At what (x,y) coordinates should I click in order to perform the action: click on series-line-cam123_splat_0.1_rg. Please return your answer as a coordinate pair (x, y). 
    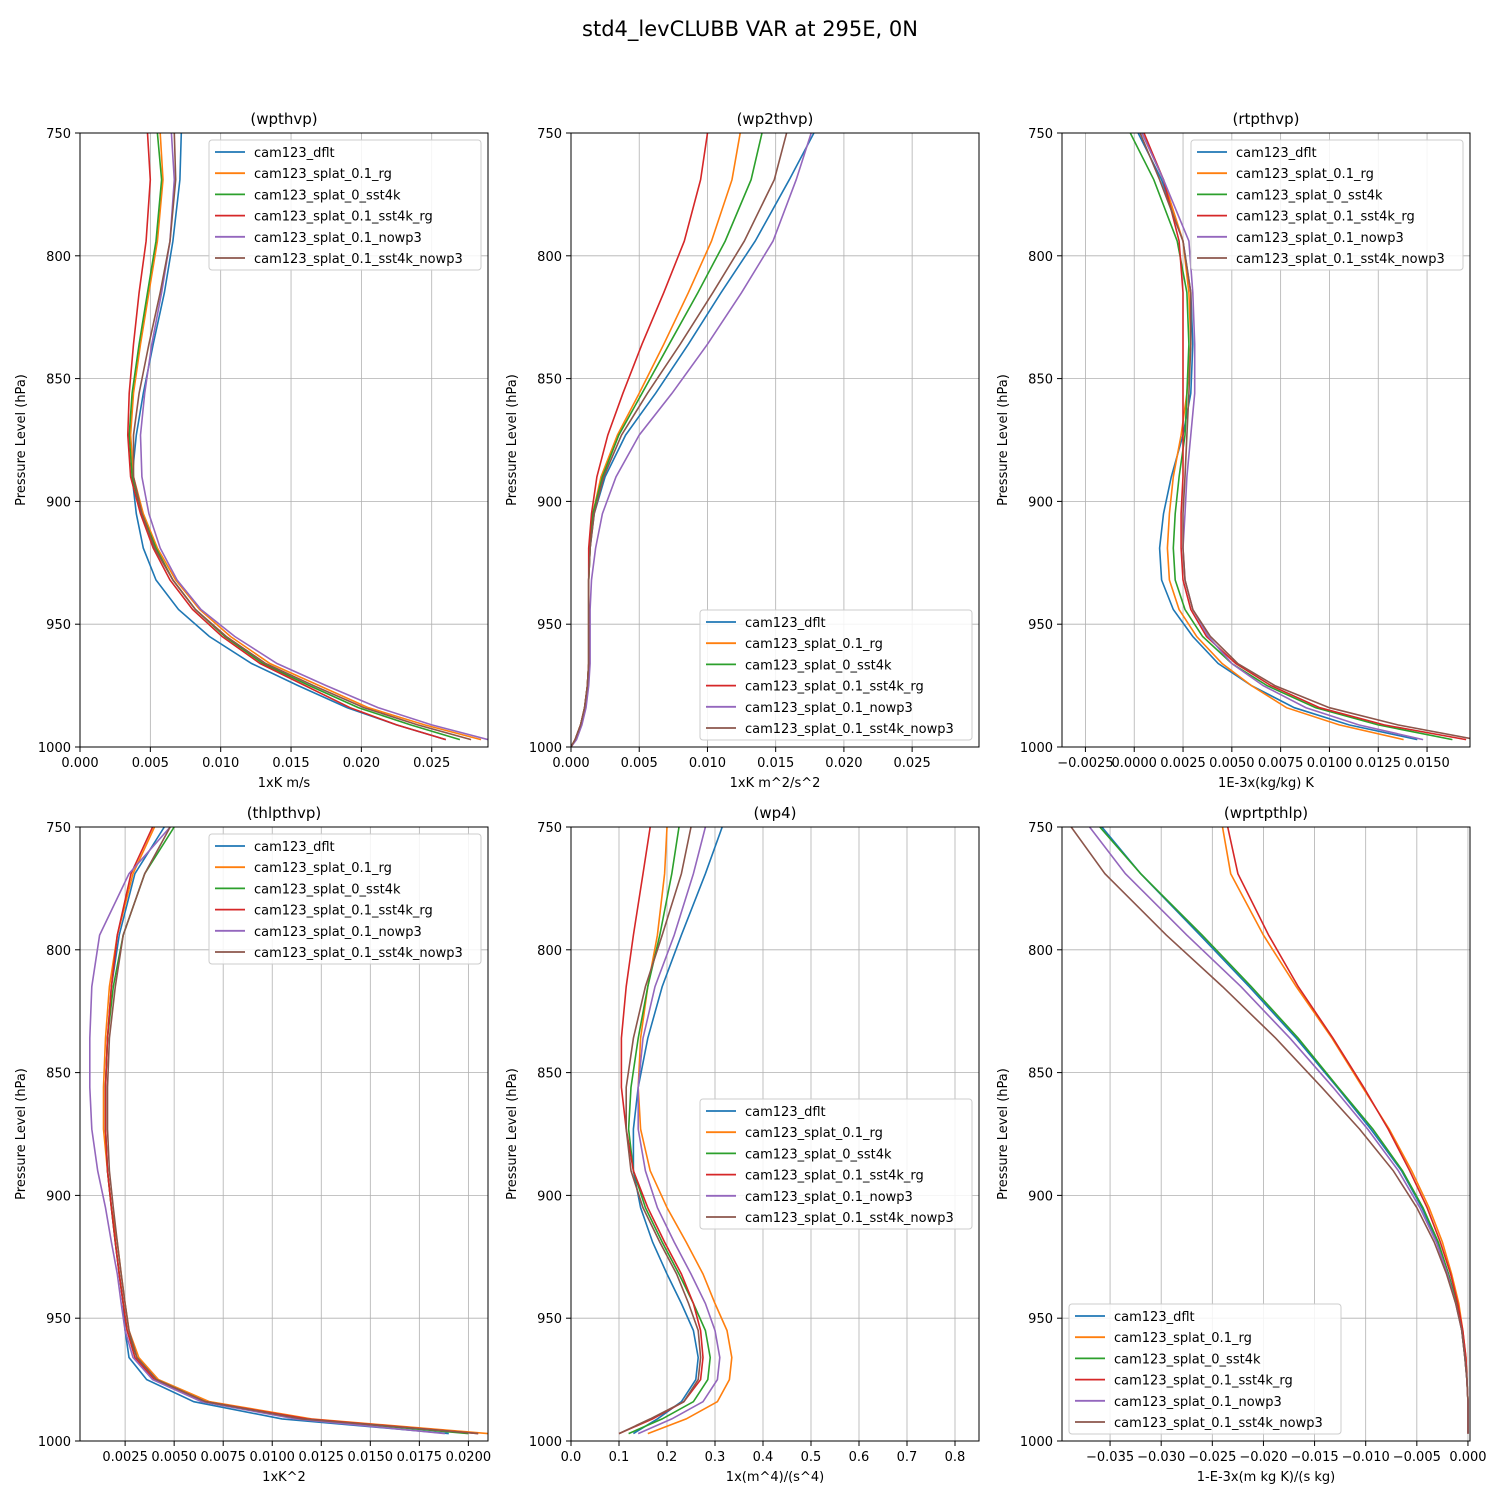
    Looking at the image, I should click on (295, 1131).